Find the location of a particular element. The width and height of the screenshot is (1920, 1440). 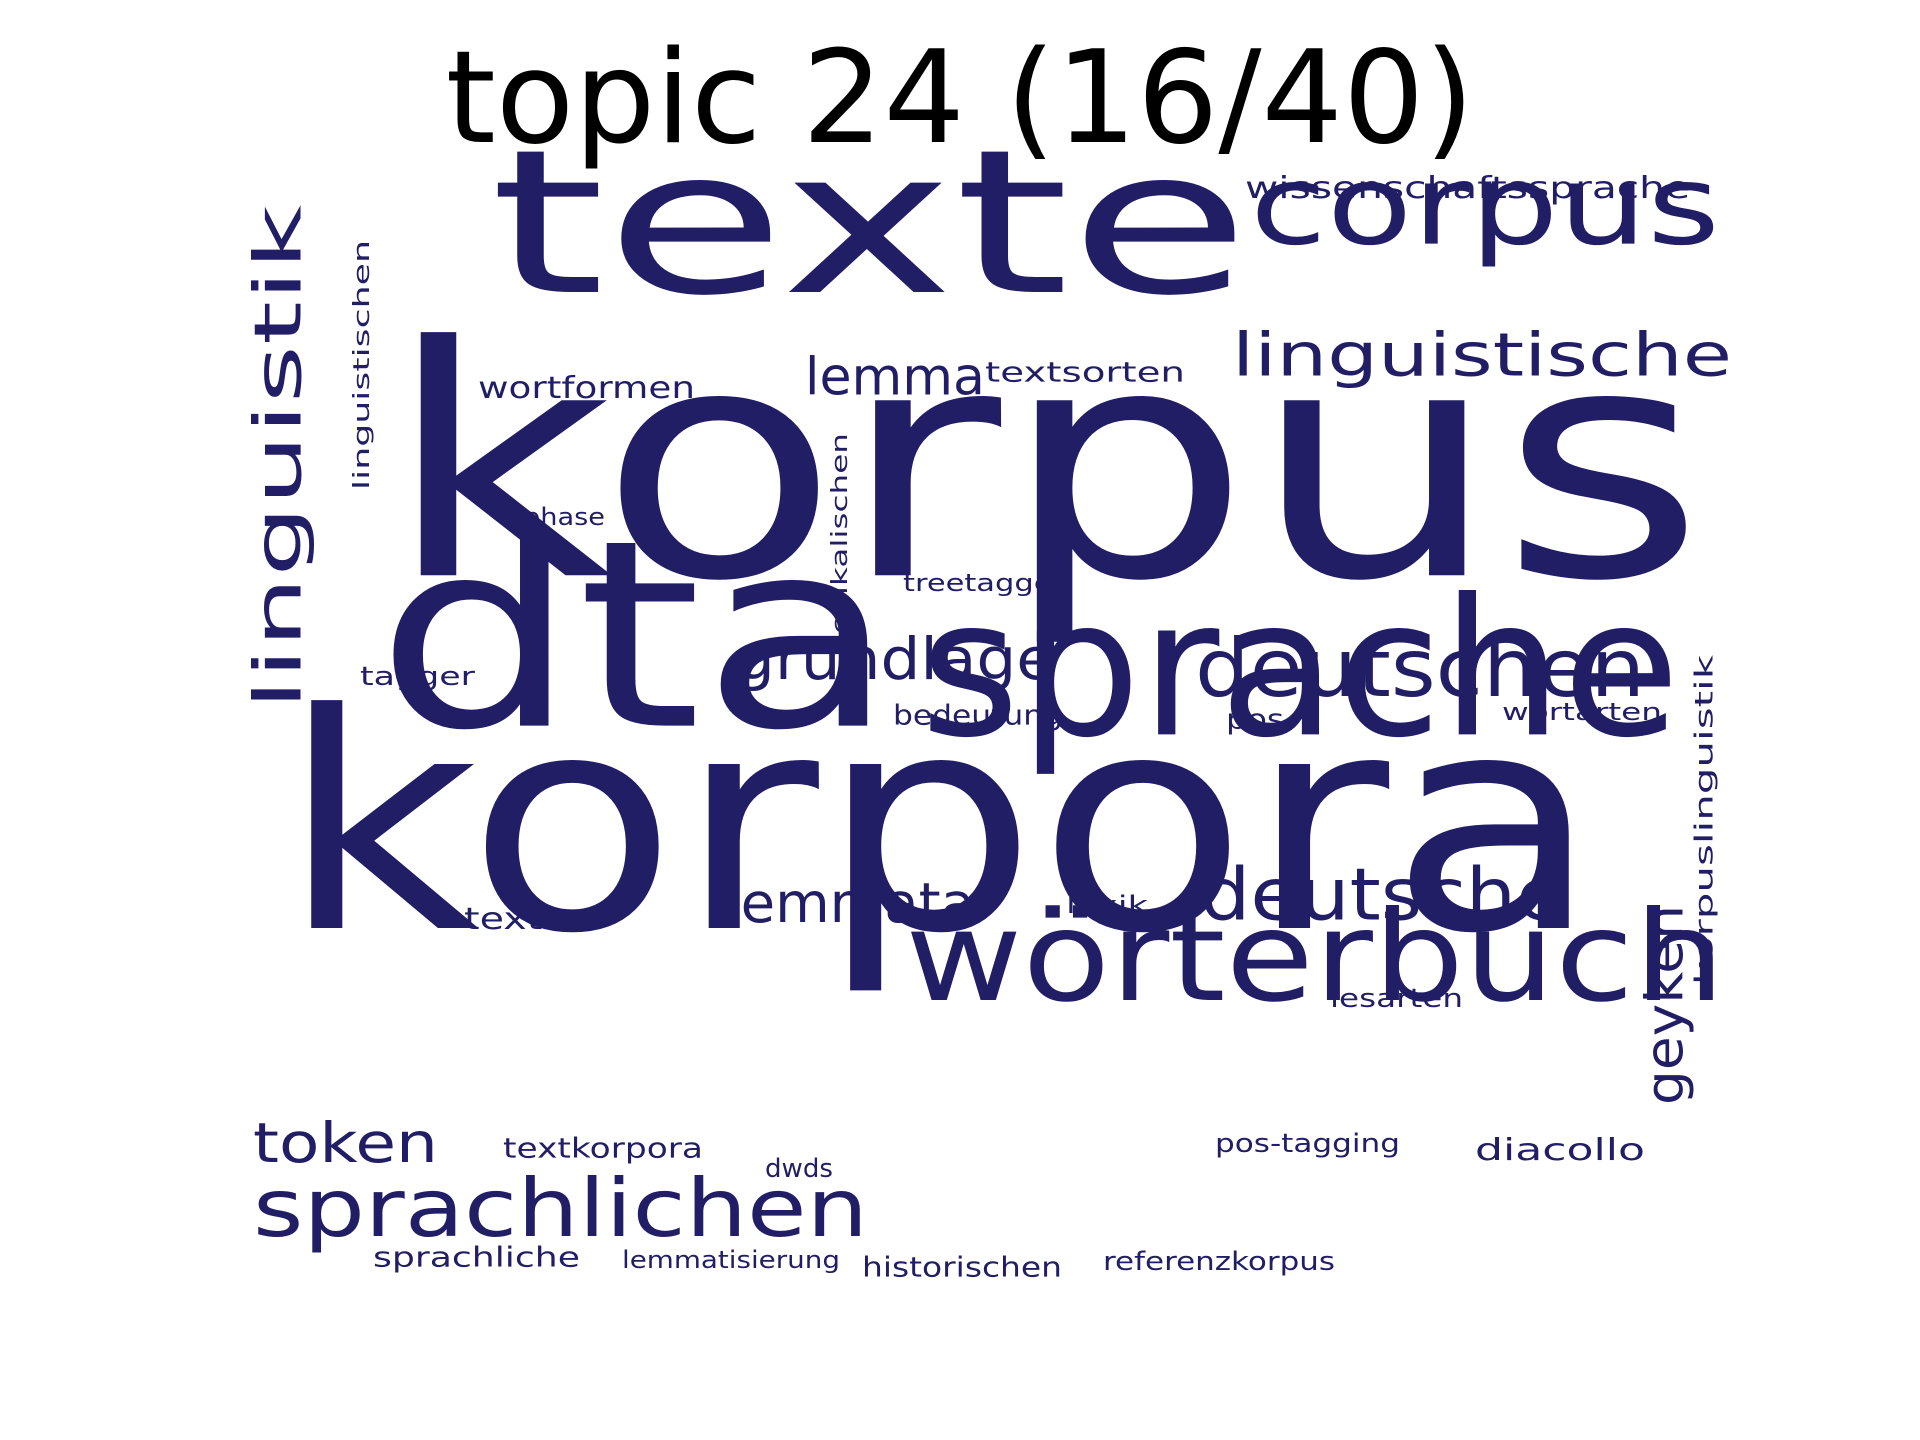

word-lesarten: lesarten is located at coordinates (1396, 999).